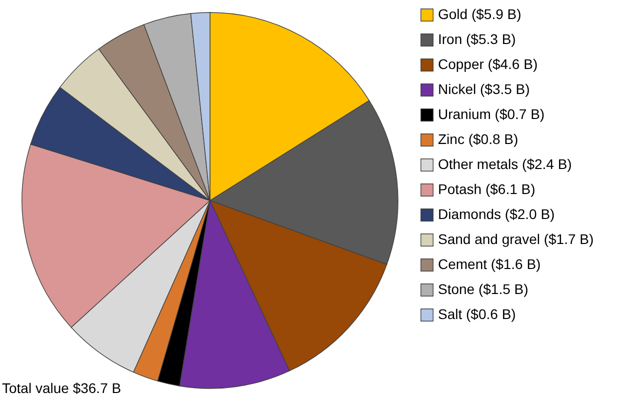  I want to click on legend-label: Salt ($0.6 B), so click(477, 314).